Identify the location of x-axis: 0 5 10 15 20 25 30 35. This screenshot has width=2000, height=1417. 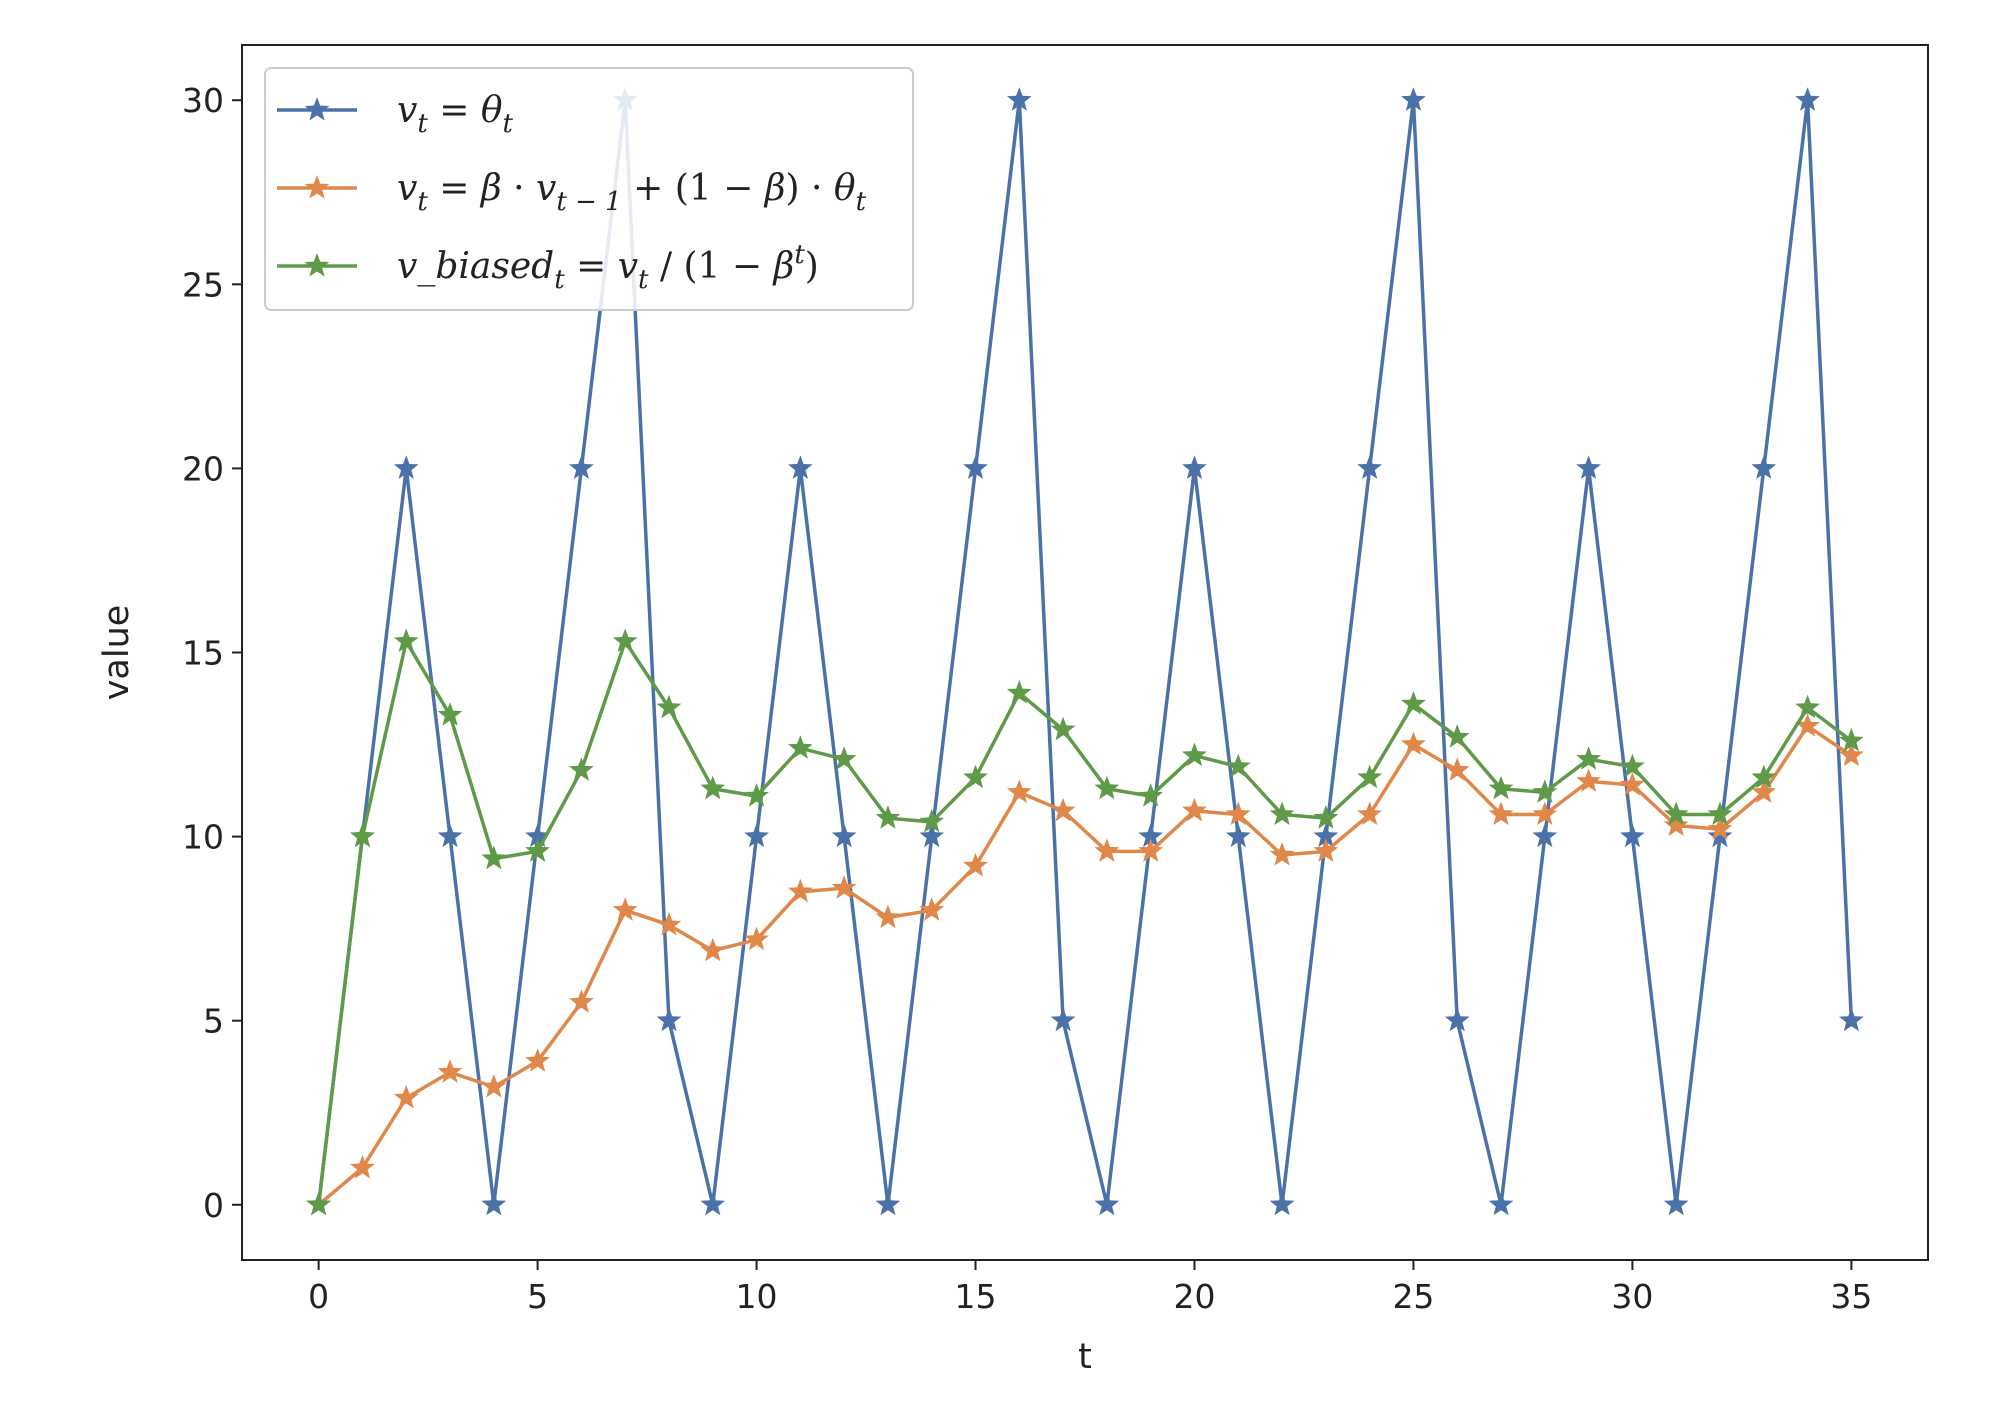
(1090, 1288).